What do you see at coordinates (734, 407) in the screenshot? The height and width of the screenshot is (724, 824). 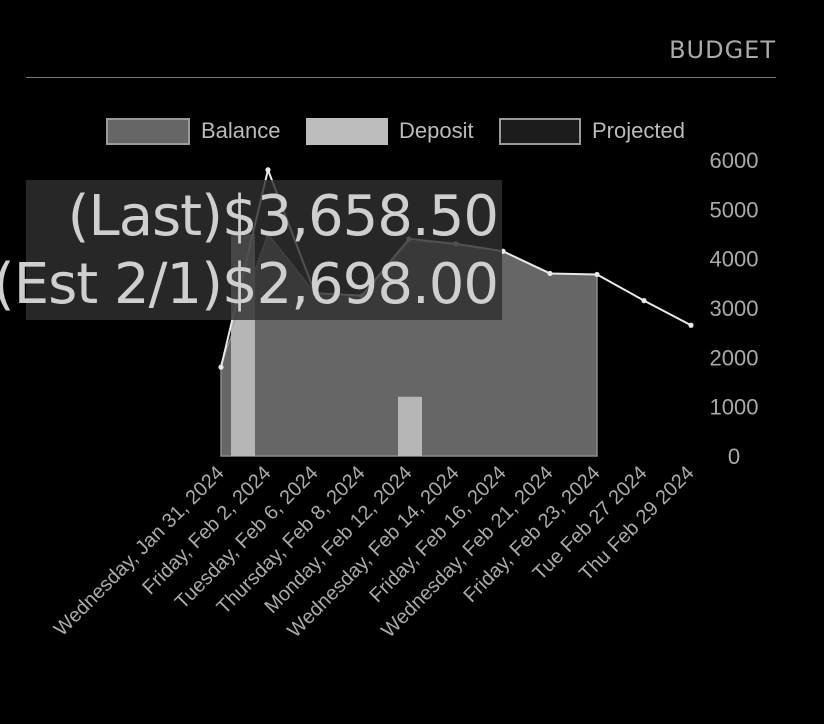 I see `y-tick-label: 1000` at bounding box center [734, 407].